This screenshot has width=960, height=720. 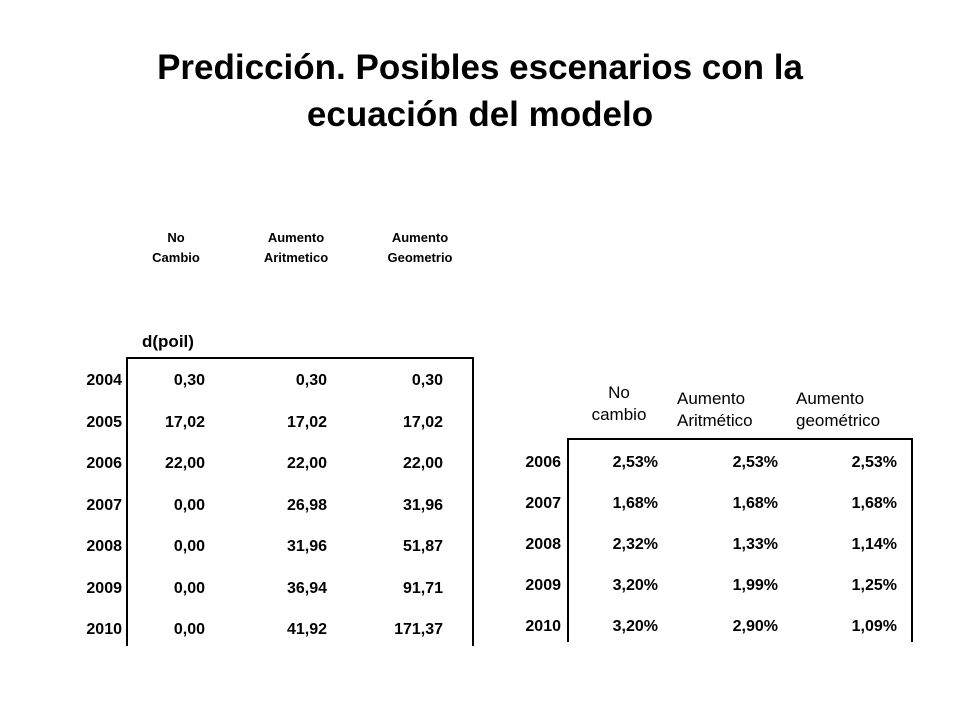 What do you see at coordinates (715, 420) in the screenshot?
I see `t2-header-line: Aritmético` at bounding box center [715, 420].